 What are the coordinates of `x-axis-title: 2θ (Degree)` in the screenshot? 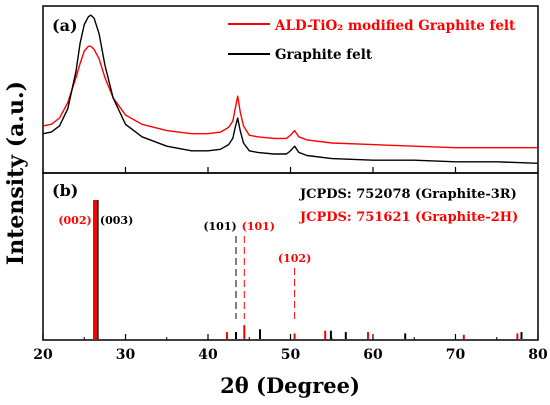 It's located at (290, 385).